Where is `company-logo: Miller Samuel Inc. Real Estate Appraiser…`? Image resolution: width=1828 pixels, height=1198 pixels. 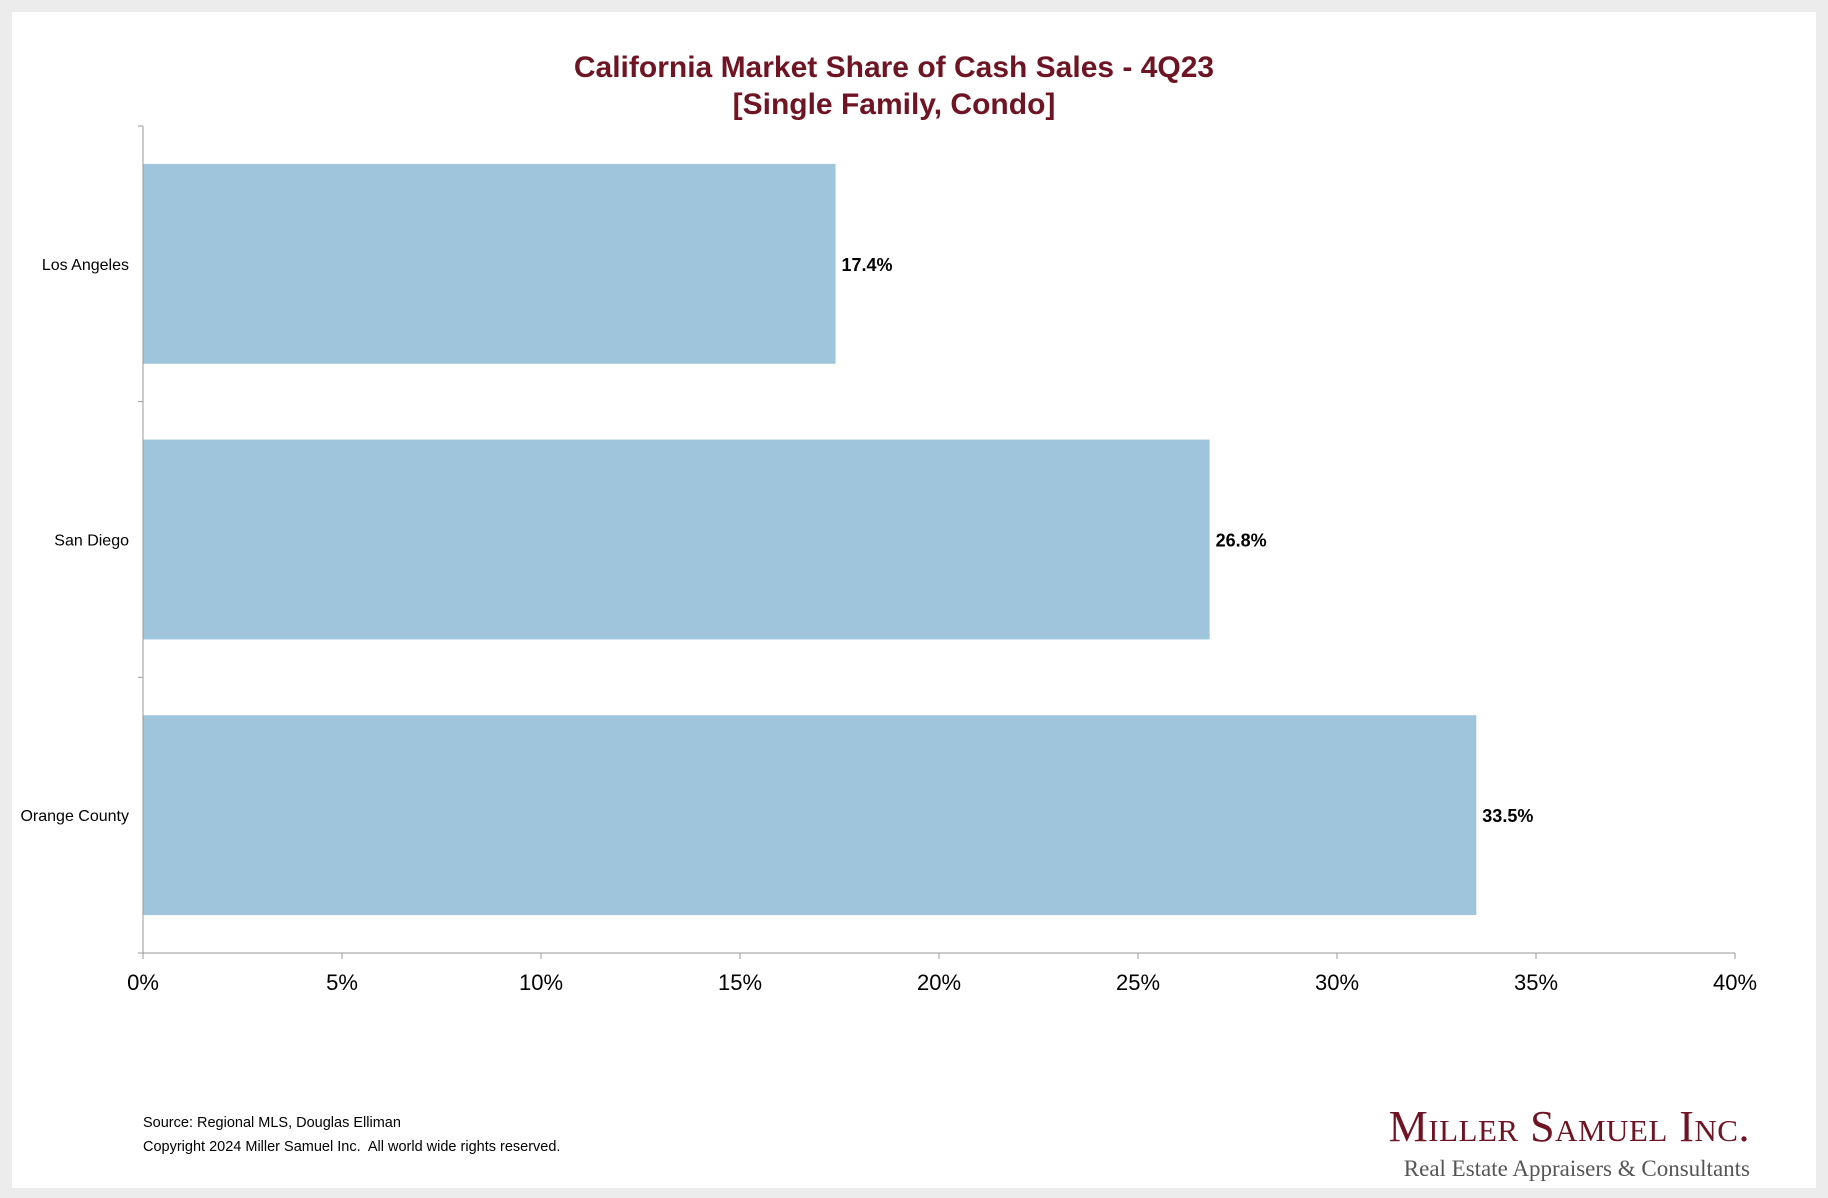
company-logo: Miller Samuel Inc. Real Estate Appraiser… is located at coordinates (1530, 1143).